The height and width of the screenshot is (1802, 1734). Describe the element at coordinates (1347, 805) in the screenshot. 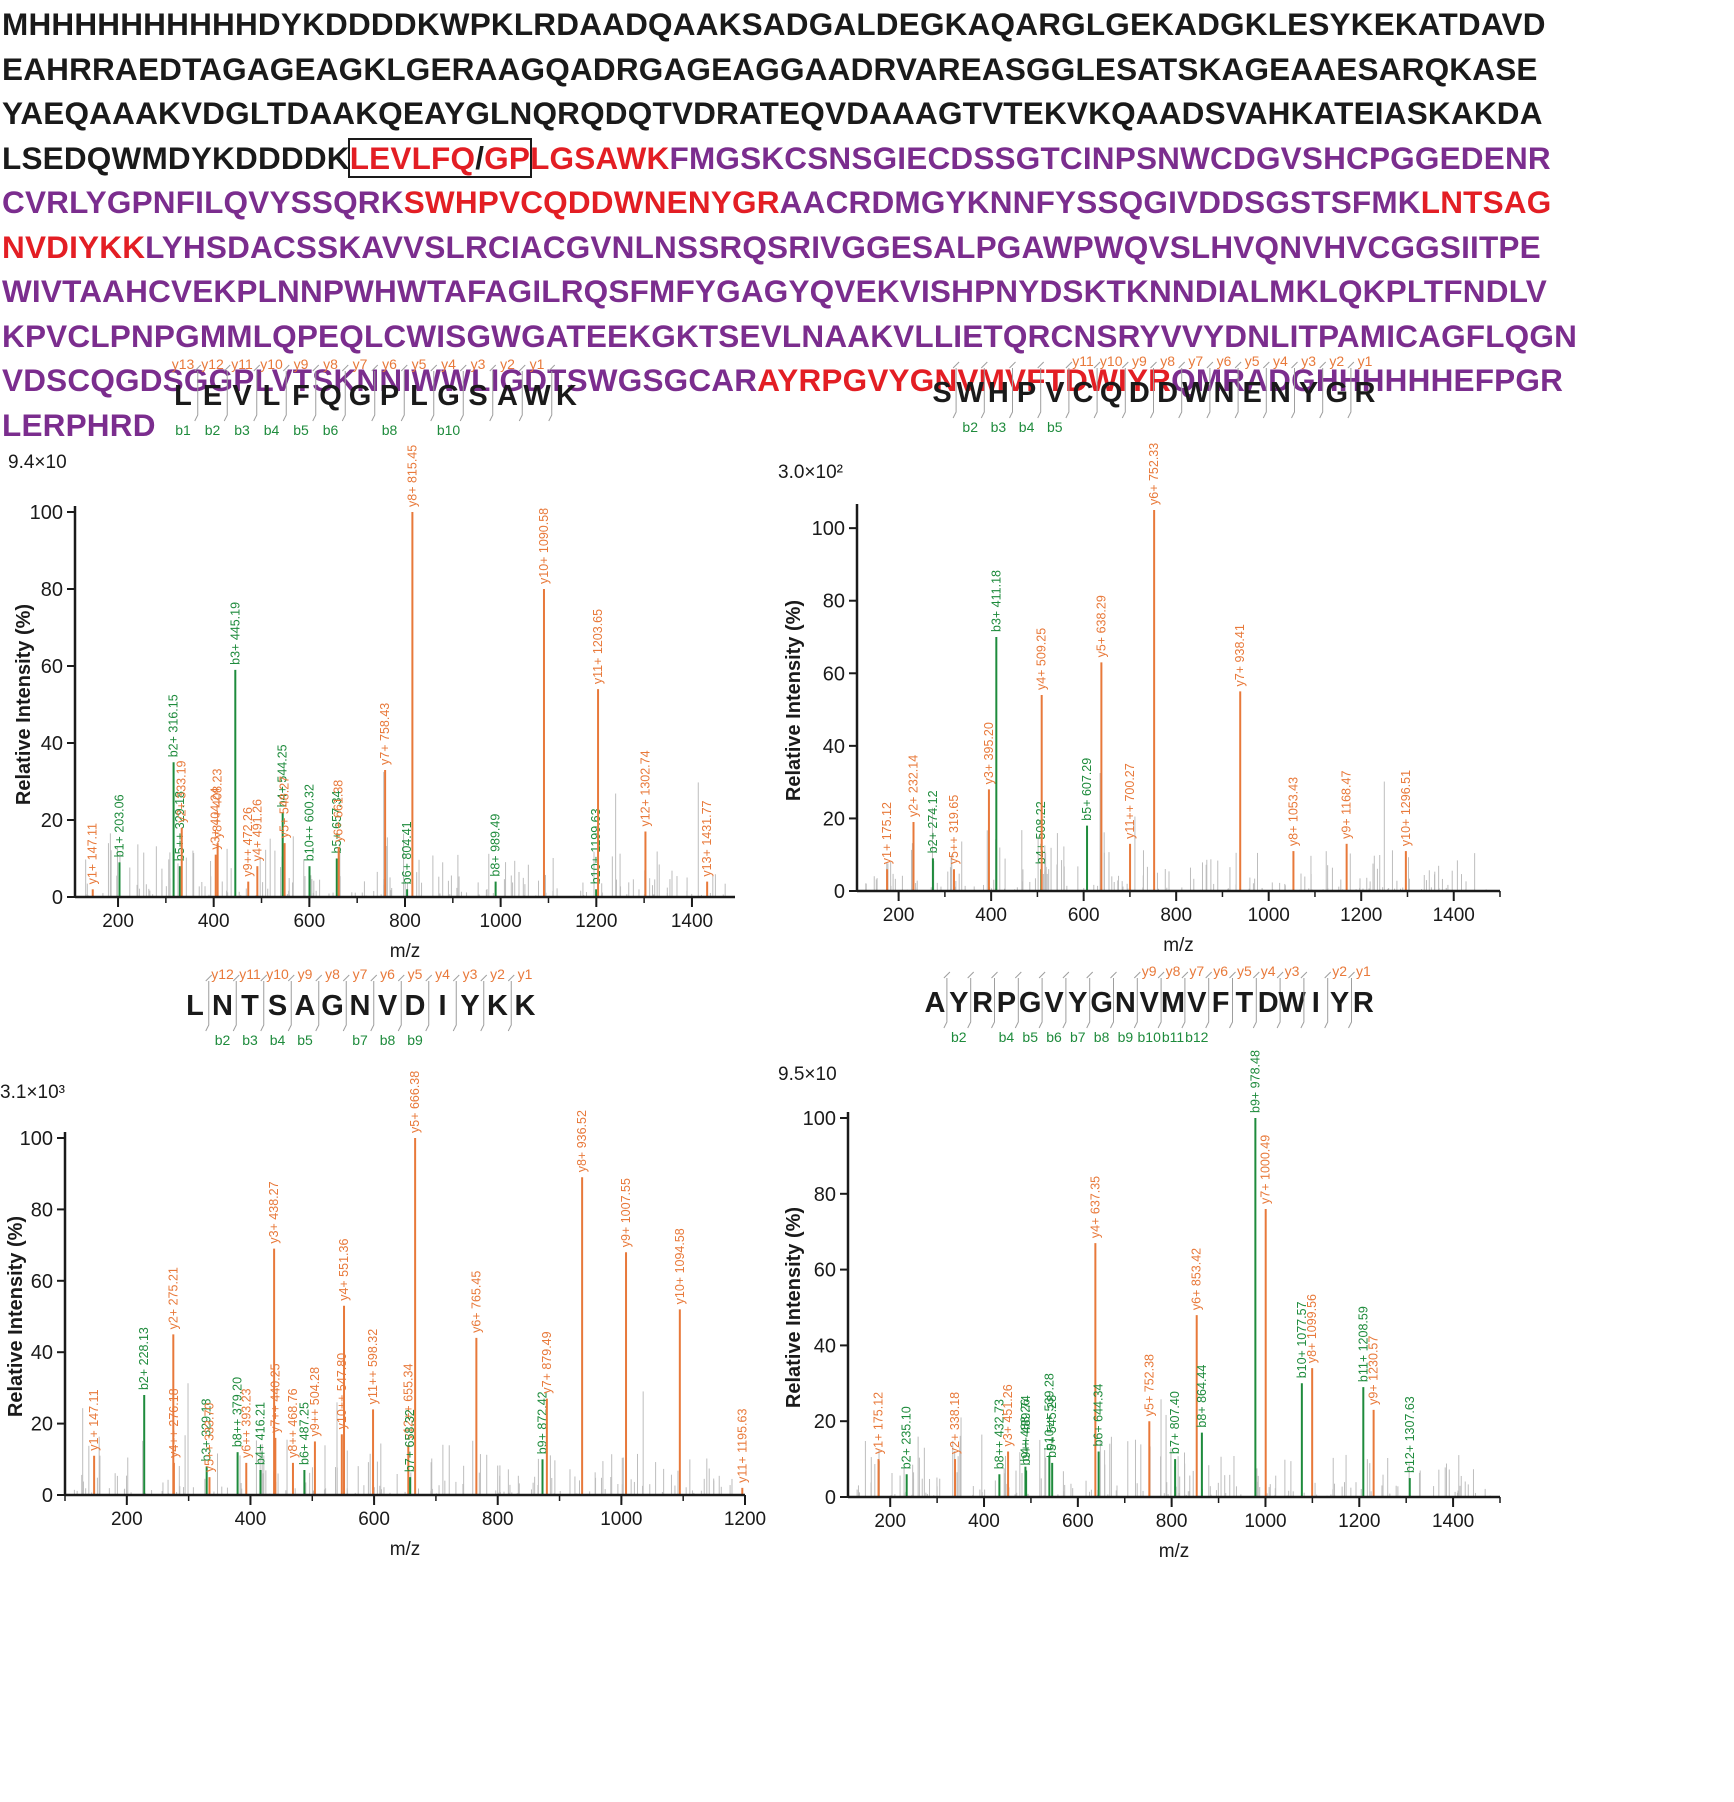

I see `y-ion-peak-label: y9+ 1168.47` at that location.